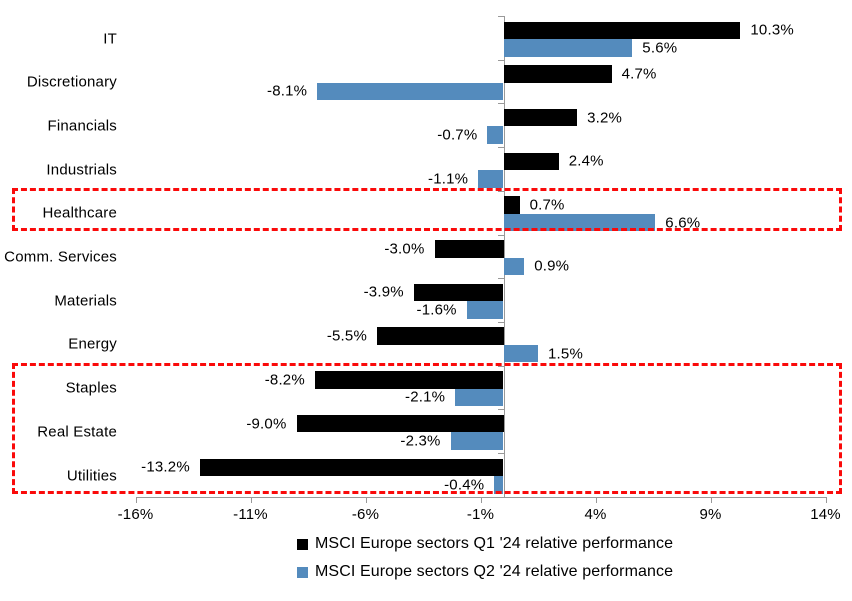 The height and width of the screenshot is (601, 852). Describe the element at coordinates (302, 544) in the screenshot. I see `q1-series-swatch-icon` at that location.